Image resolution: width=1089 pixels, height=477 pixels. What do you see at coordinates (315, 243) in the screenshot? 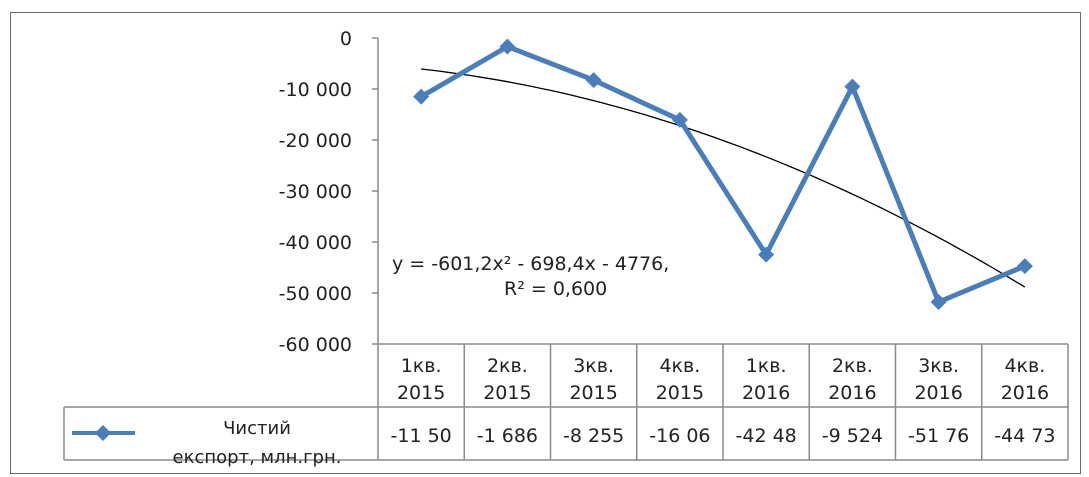
I see `y-tick-label: -40 000` at bounding box center [315, 243].